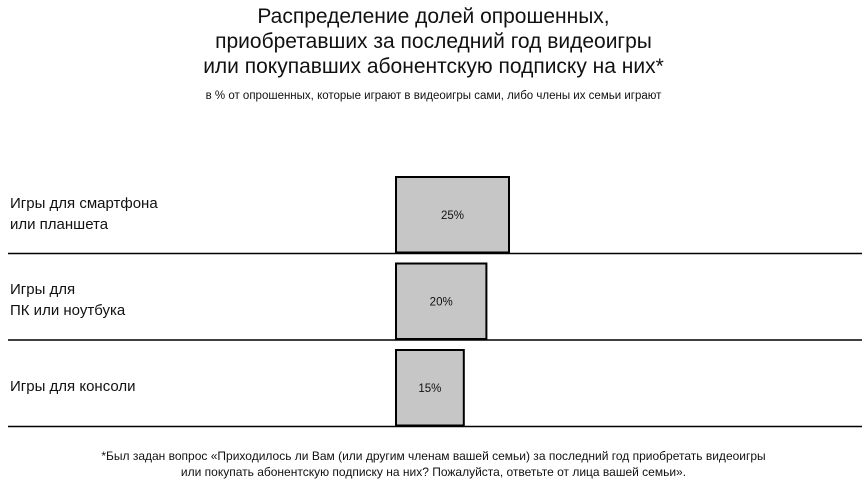 The image size is (867, 486). I want to click on chart-title-line-2: приобретавших за последний год видеоигры, so click(433, 41).